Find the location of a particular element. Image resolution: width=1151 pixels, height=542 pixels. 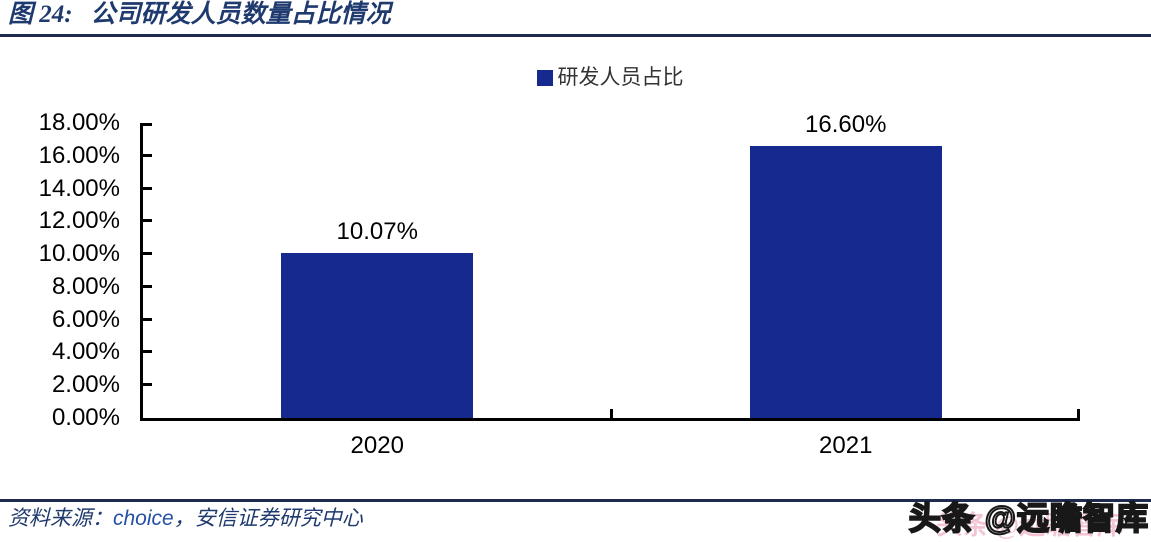

source-org: 安信证券研究中心 is located at coordinates (278, 518).